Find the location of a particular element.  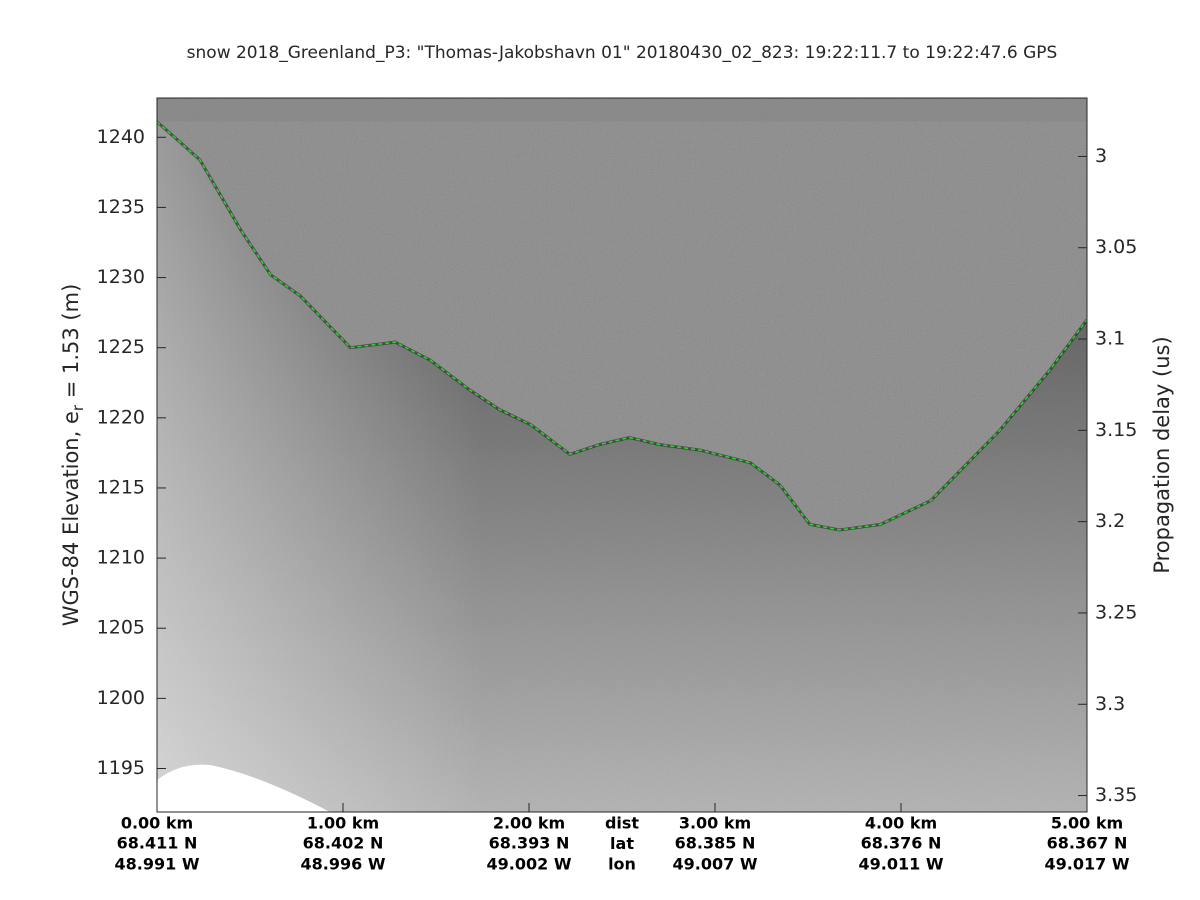

x-tick-lat: 68.402 N is located at coordinates (343, 843).